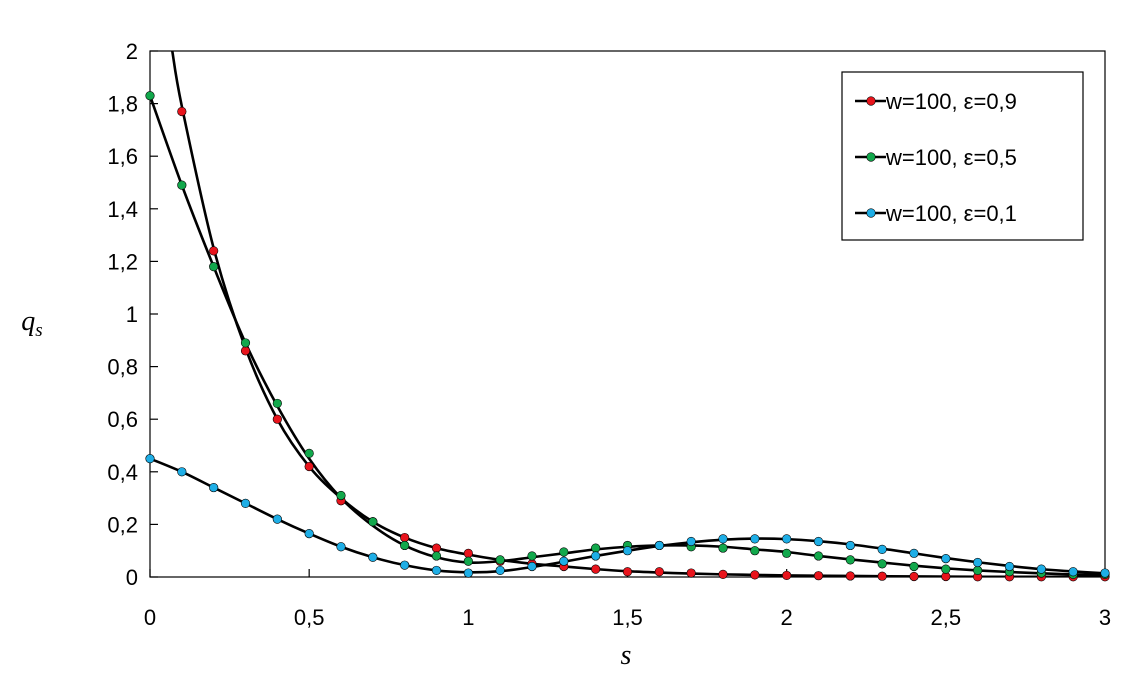 This screenshot has width=1134, height=683. Describe the element at coordinates (122, 209) in the screenshot. I see `y-tick-label: 1,4` at that location.